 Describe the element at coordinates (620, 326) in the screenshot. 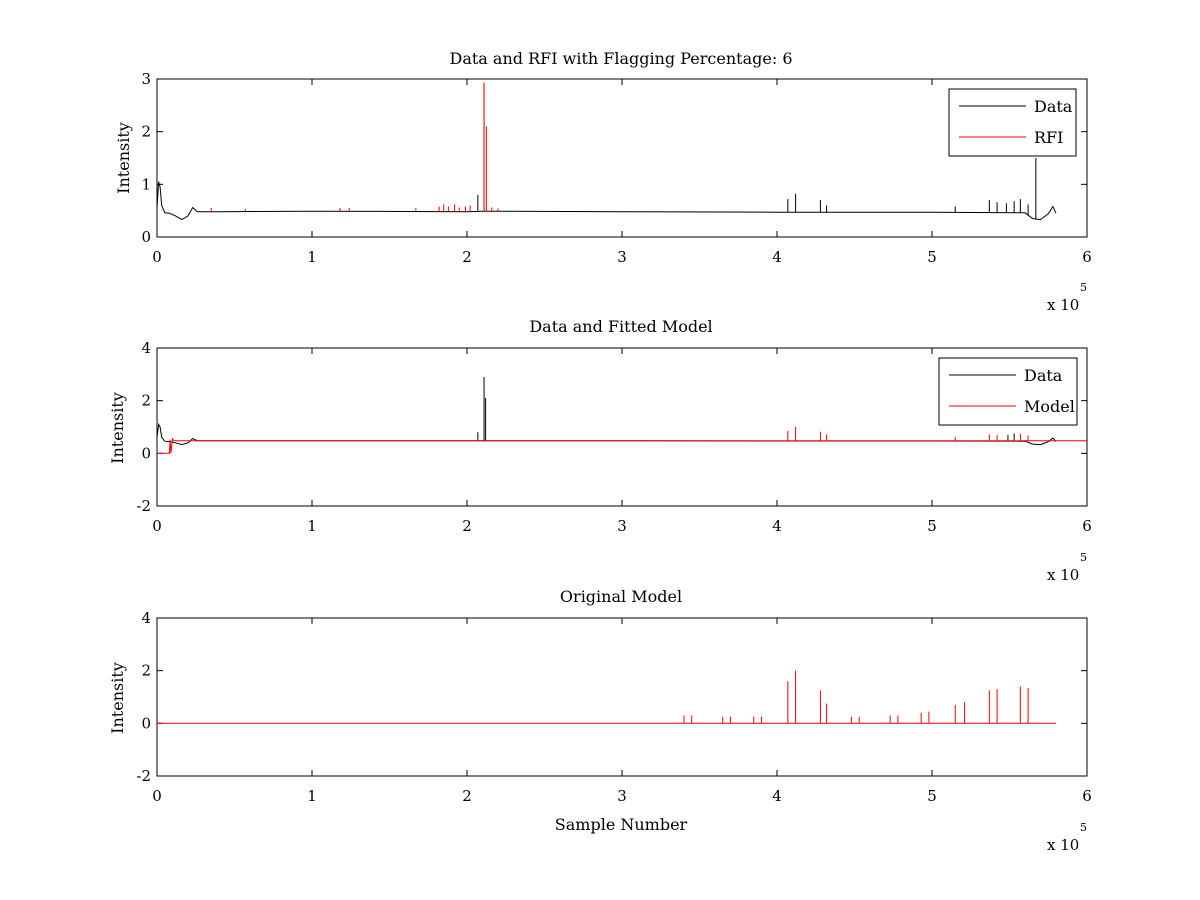

I see `chart-title: Data and Fitted Model` at that location.